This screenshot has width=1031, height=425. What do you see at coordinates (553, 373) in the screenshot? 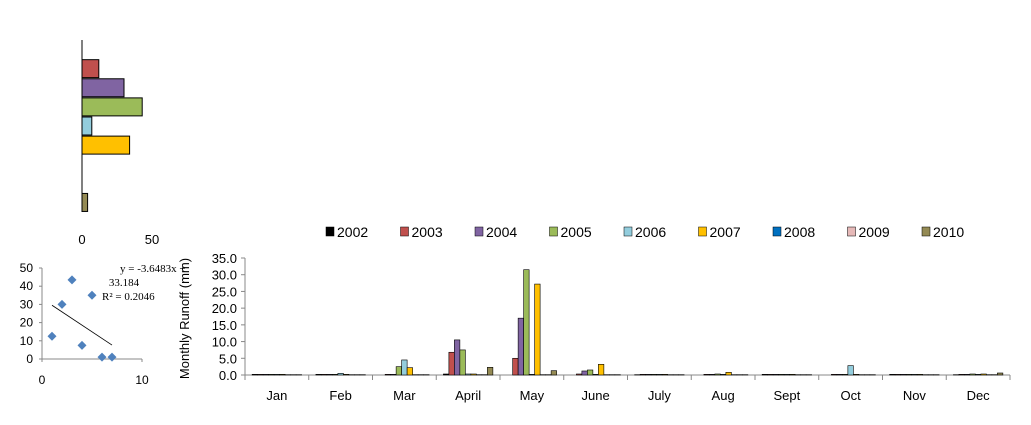
I see `bar-2010-May` at bounding box center [553, 373].